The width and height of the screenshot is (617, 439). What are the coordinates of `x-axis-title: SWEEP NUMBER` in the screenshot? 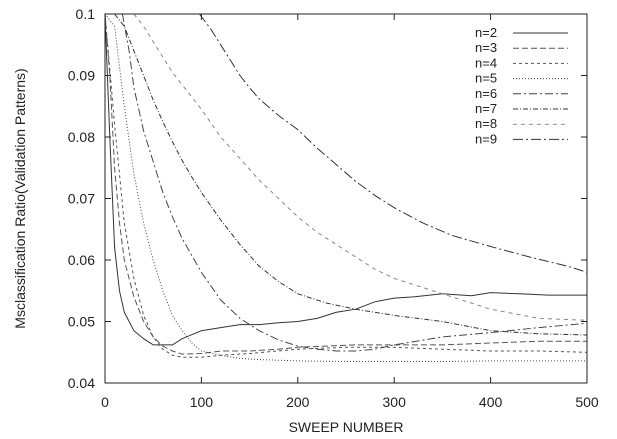 It's located at (346, 427).